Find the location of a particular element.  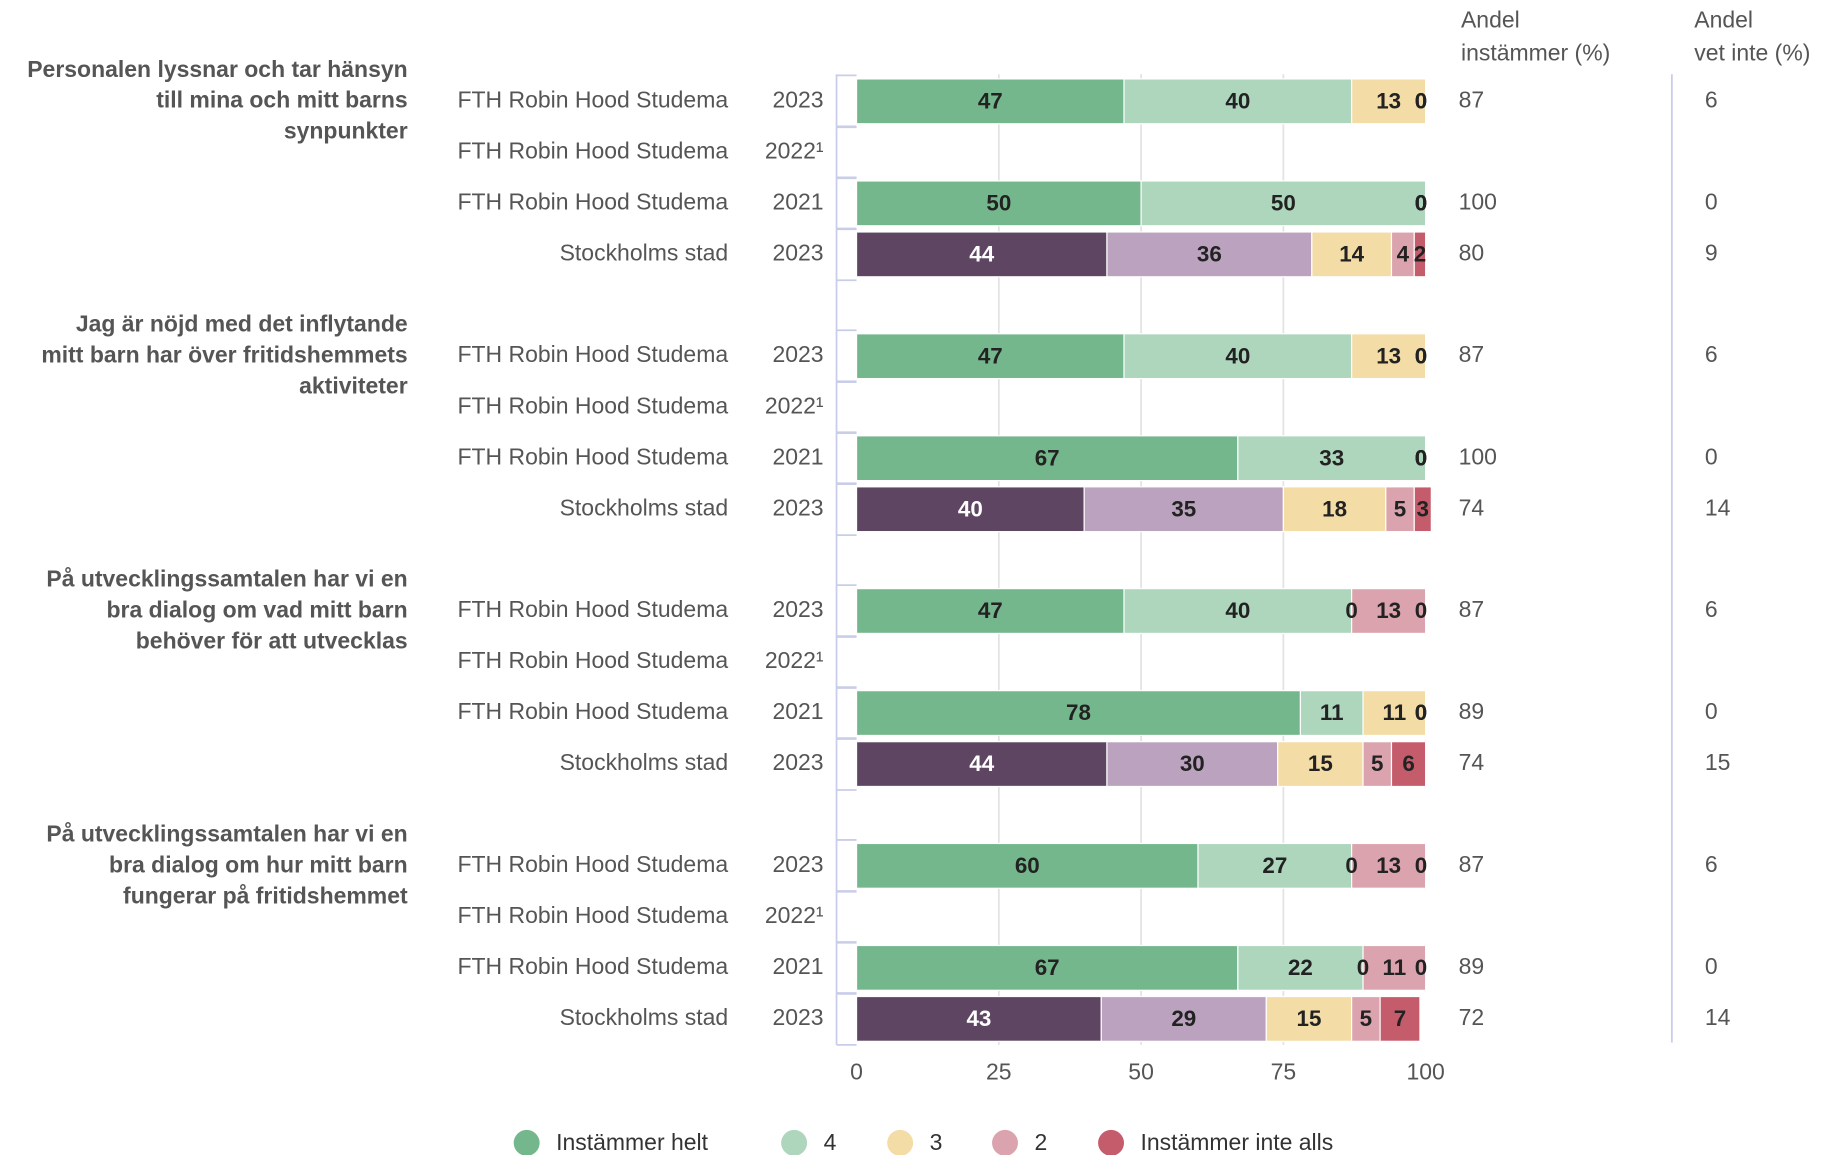

data-label: 43 is located at coordinates (978, 1018).